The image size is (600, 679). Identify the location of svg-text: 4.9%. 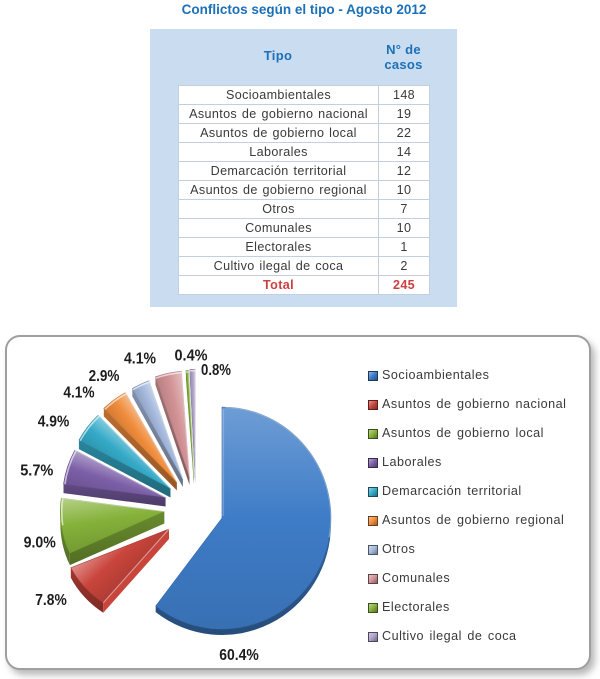
(54, 422).